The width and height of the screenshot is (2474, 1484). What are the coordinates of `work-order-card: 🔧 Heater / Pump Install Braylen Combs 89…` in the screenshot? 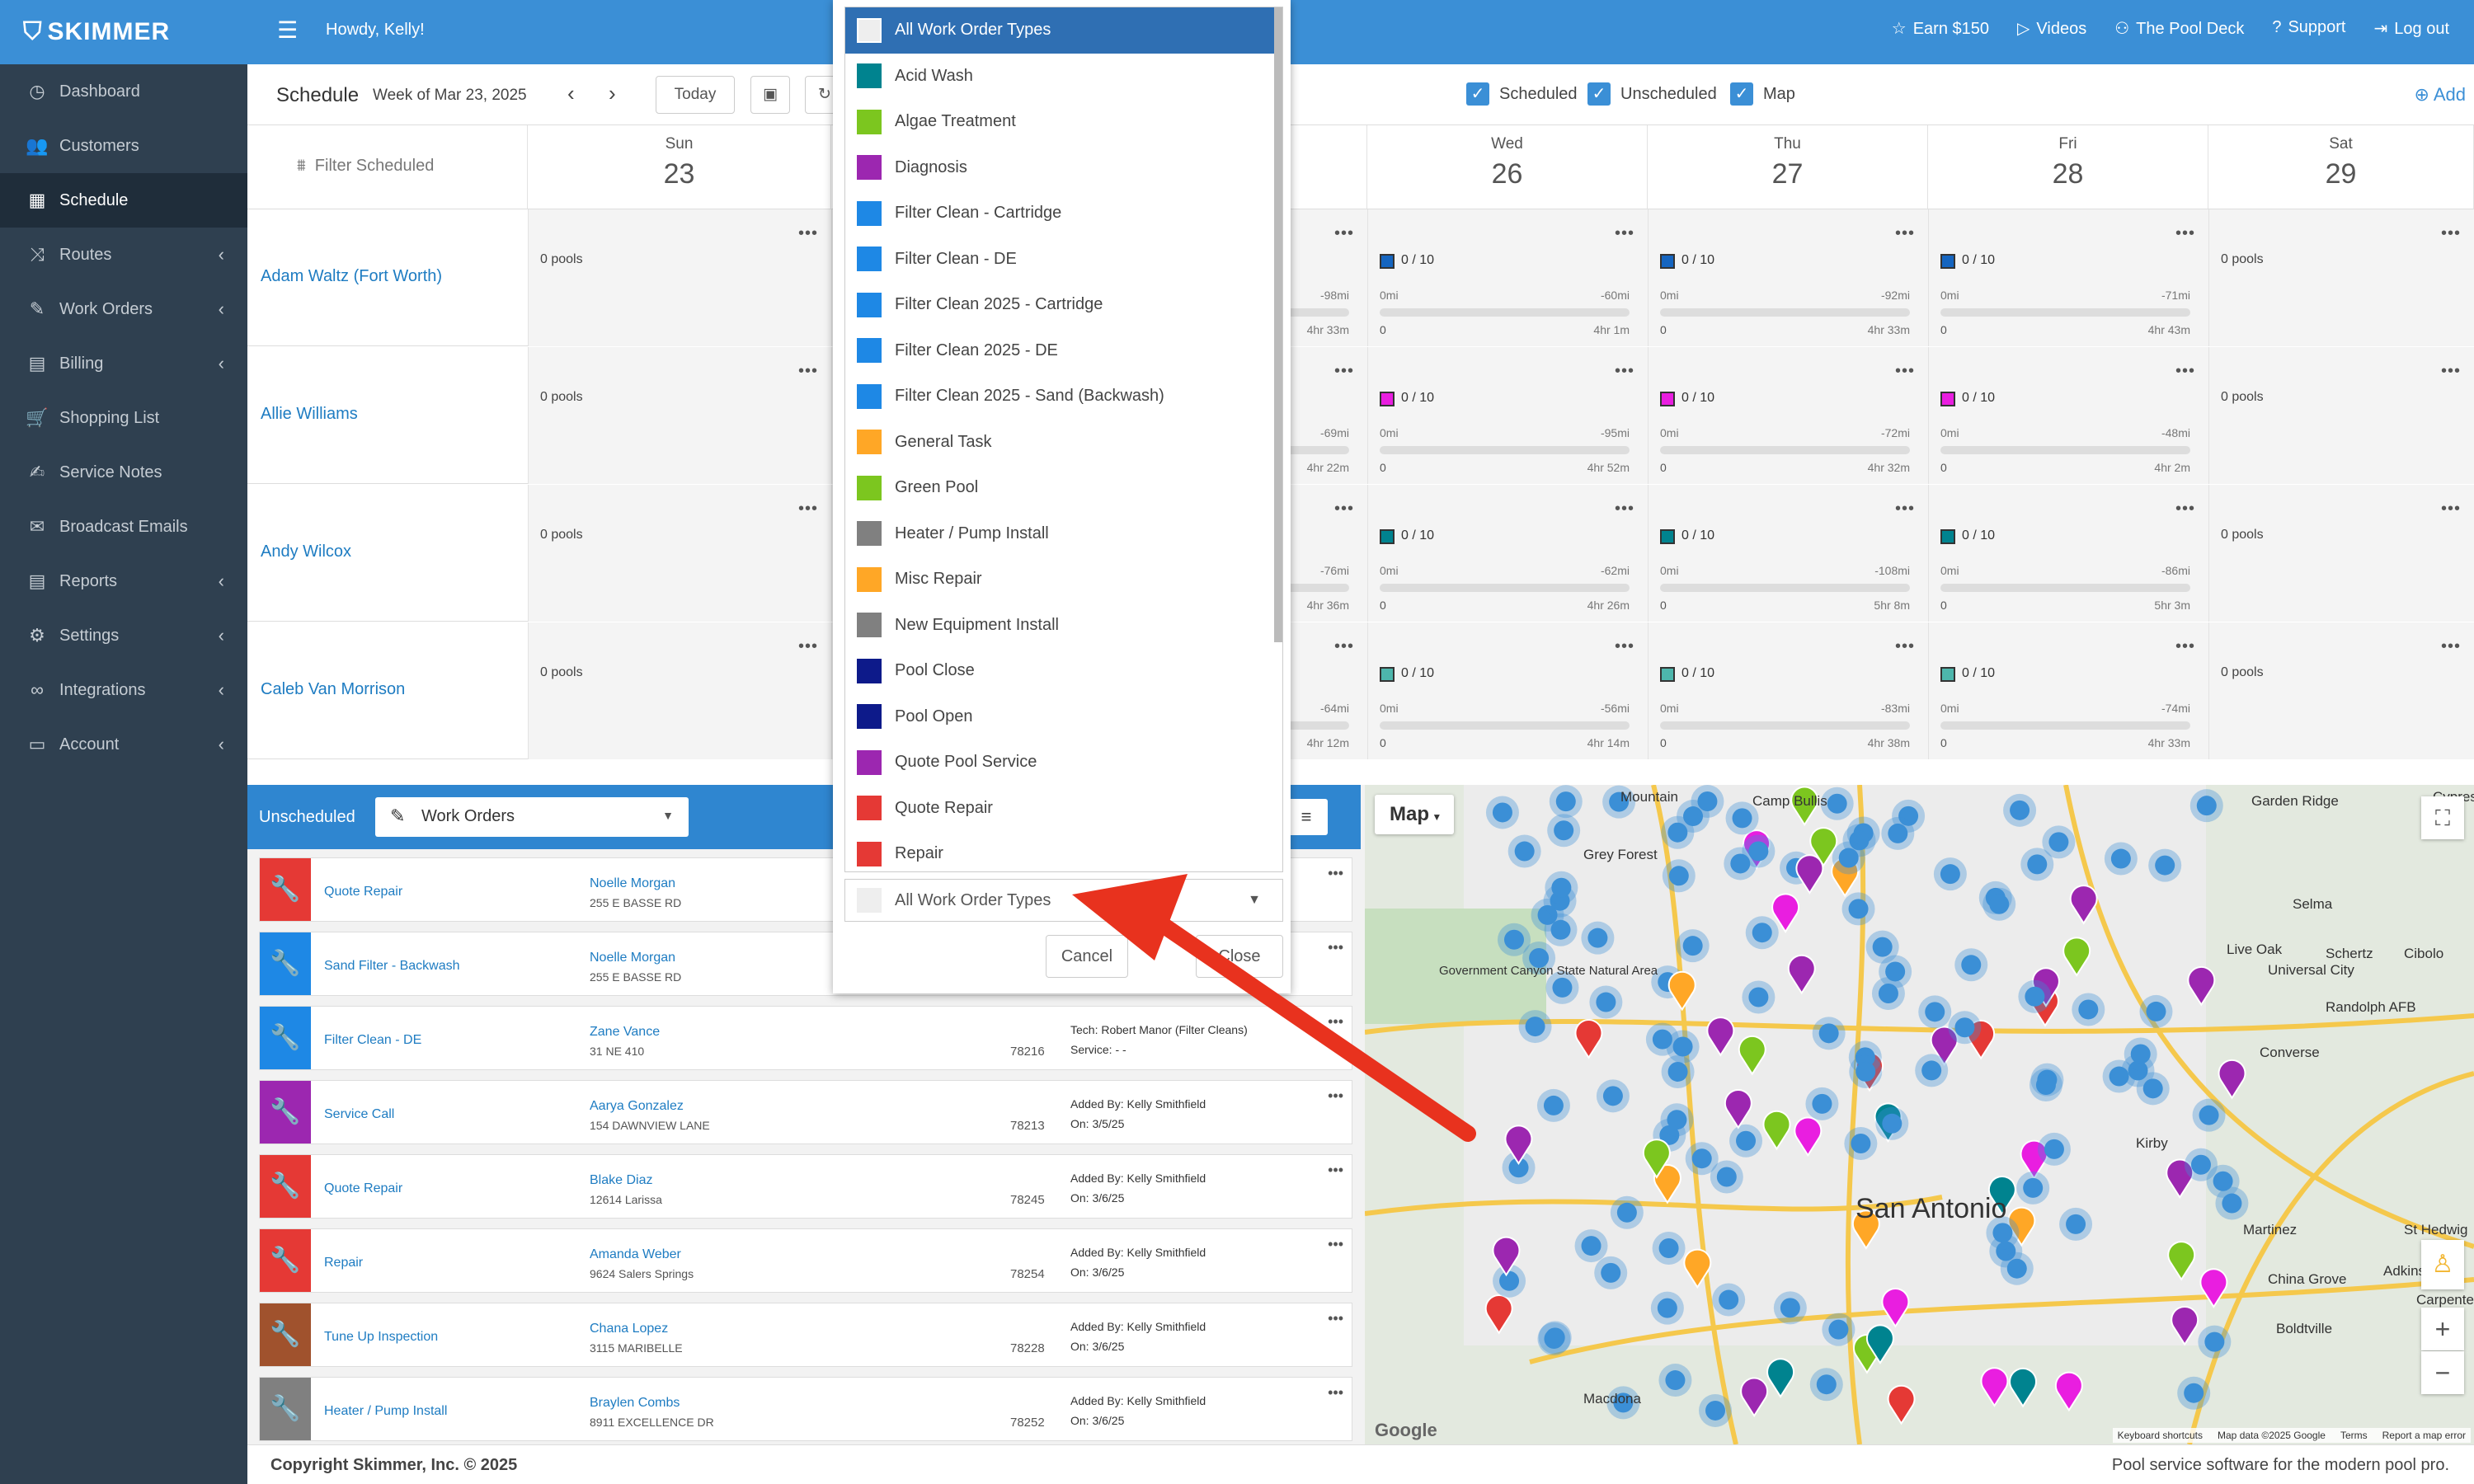 It's located at (805, 1409).